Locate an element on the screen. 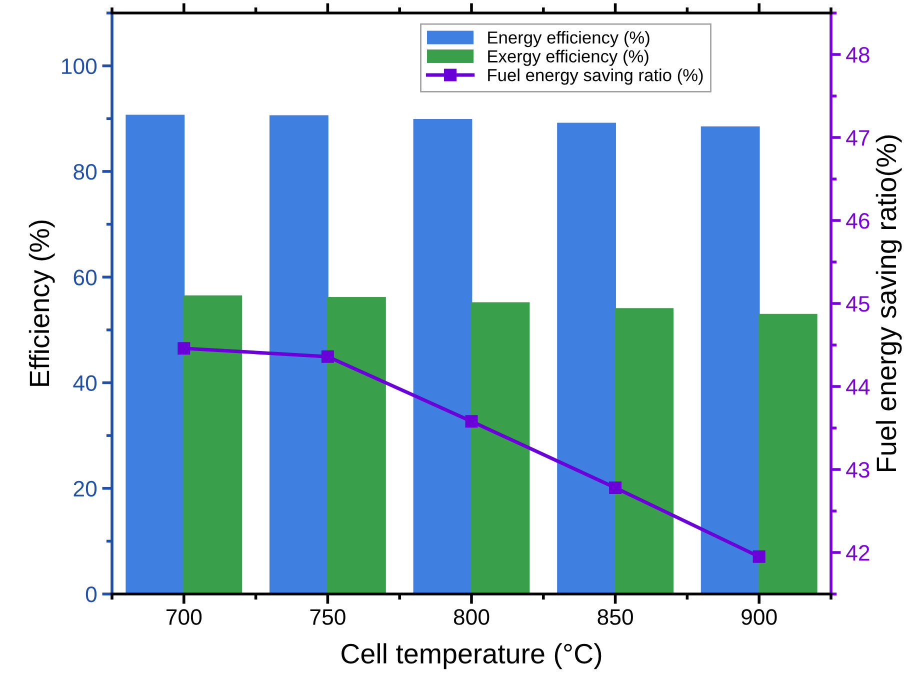 The image size is (921, 686). legend-label: Energy efficiency (%) is located at coordinates (569, 39).